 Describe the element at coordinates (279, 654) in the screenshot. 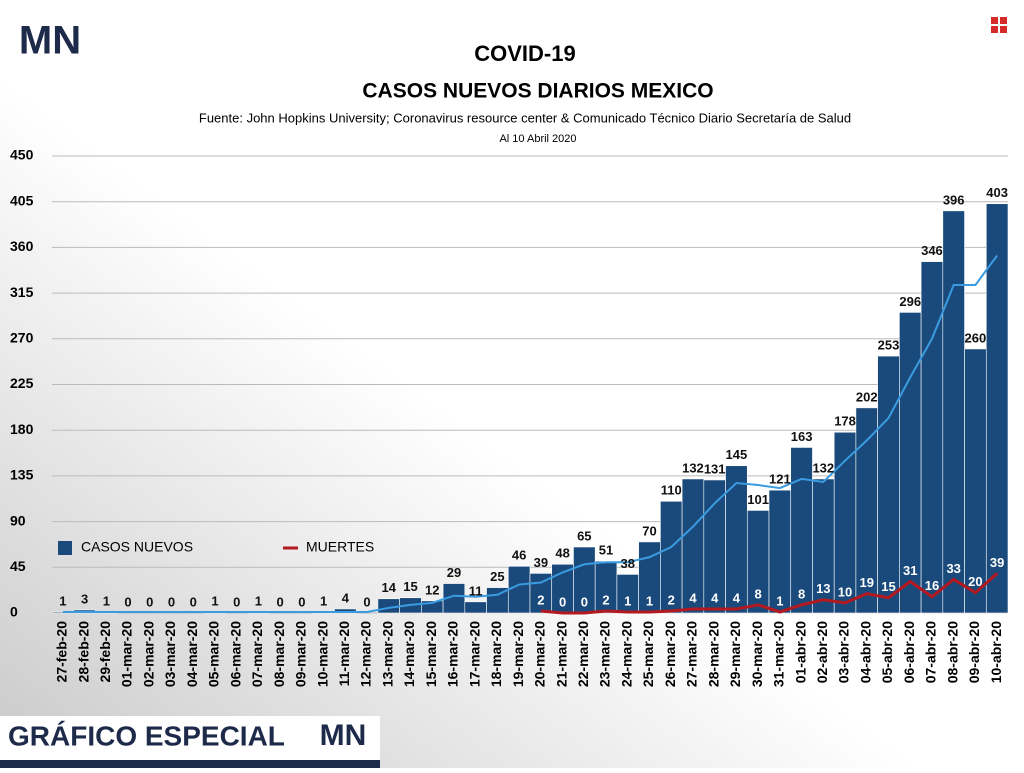

I see `x-tick-label: 08-mar-20` at that location.